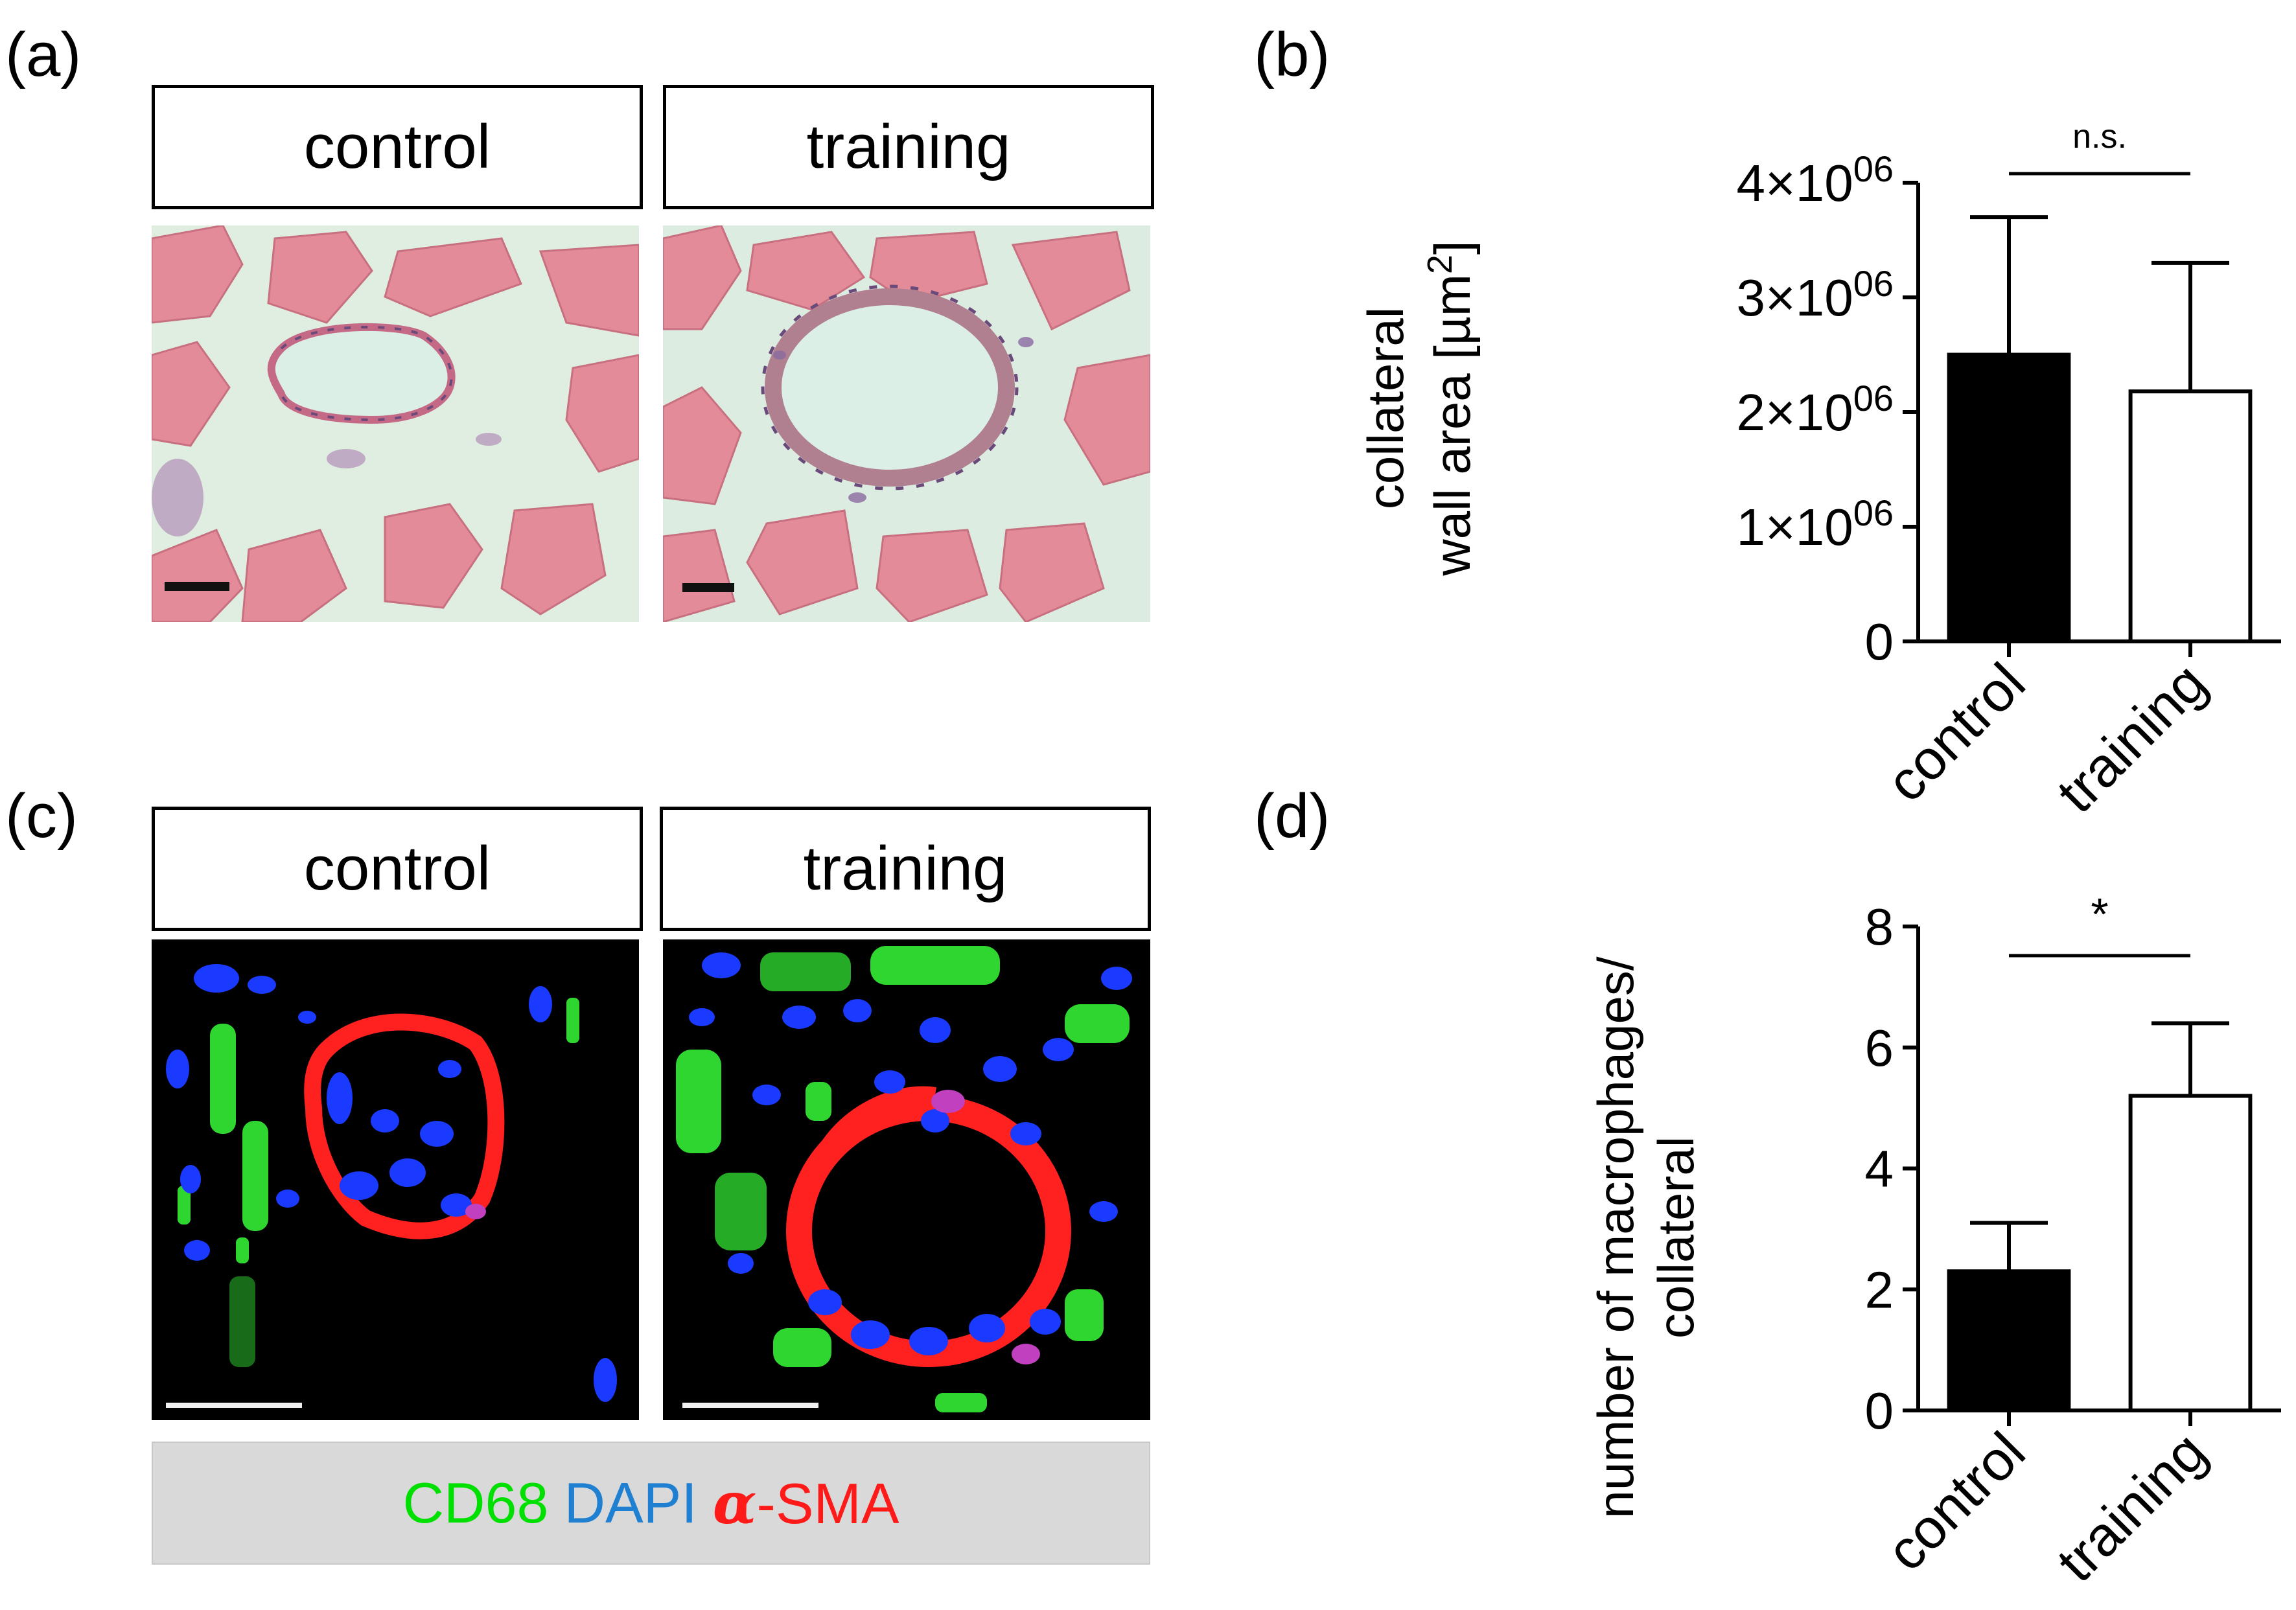 Image resolution: width=2296 pixels, height=1610 pixels. Describe the element at coordinates (395, 423) in the screenshot. I see `he-micrograph-control` at that location.